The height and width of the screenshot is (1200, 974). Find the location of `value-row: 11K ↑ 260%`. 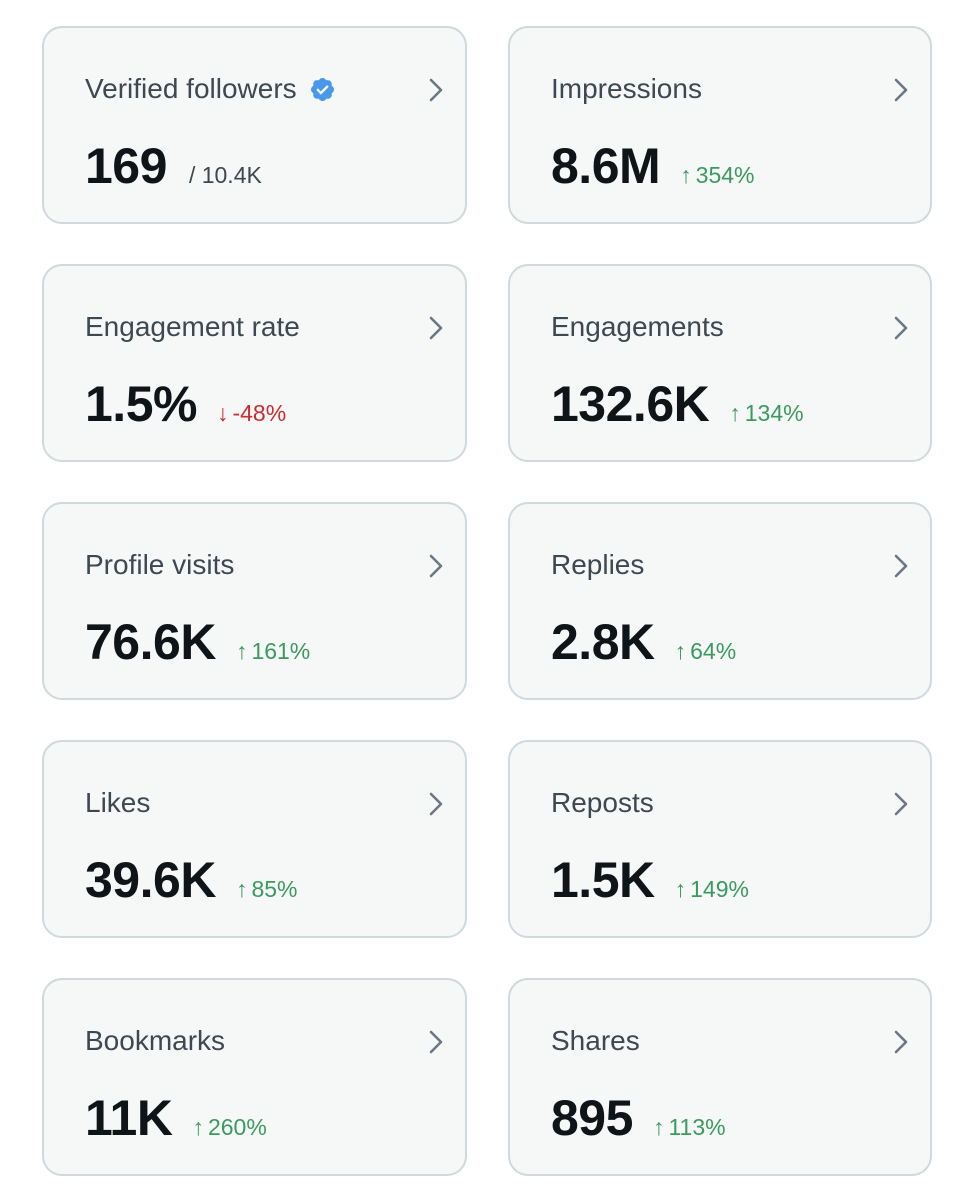

value-row: 11K ↑ 260% is located at coordinates (176, 1118).